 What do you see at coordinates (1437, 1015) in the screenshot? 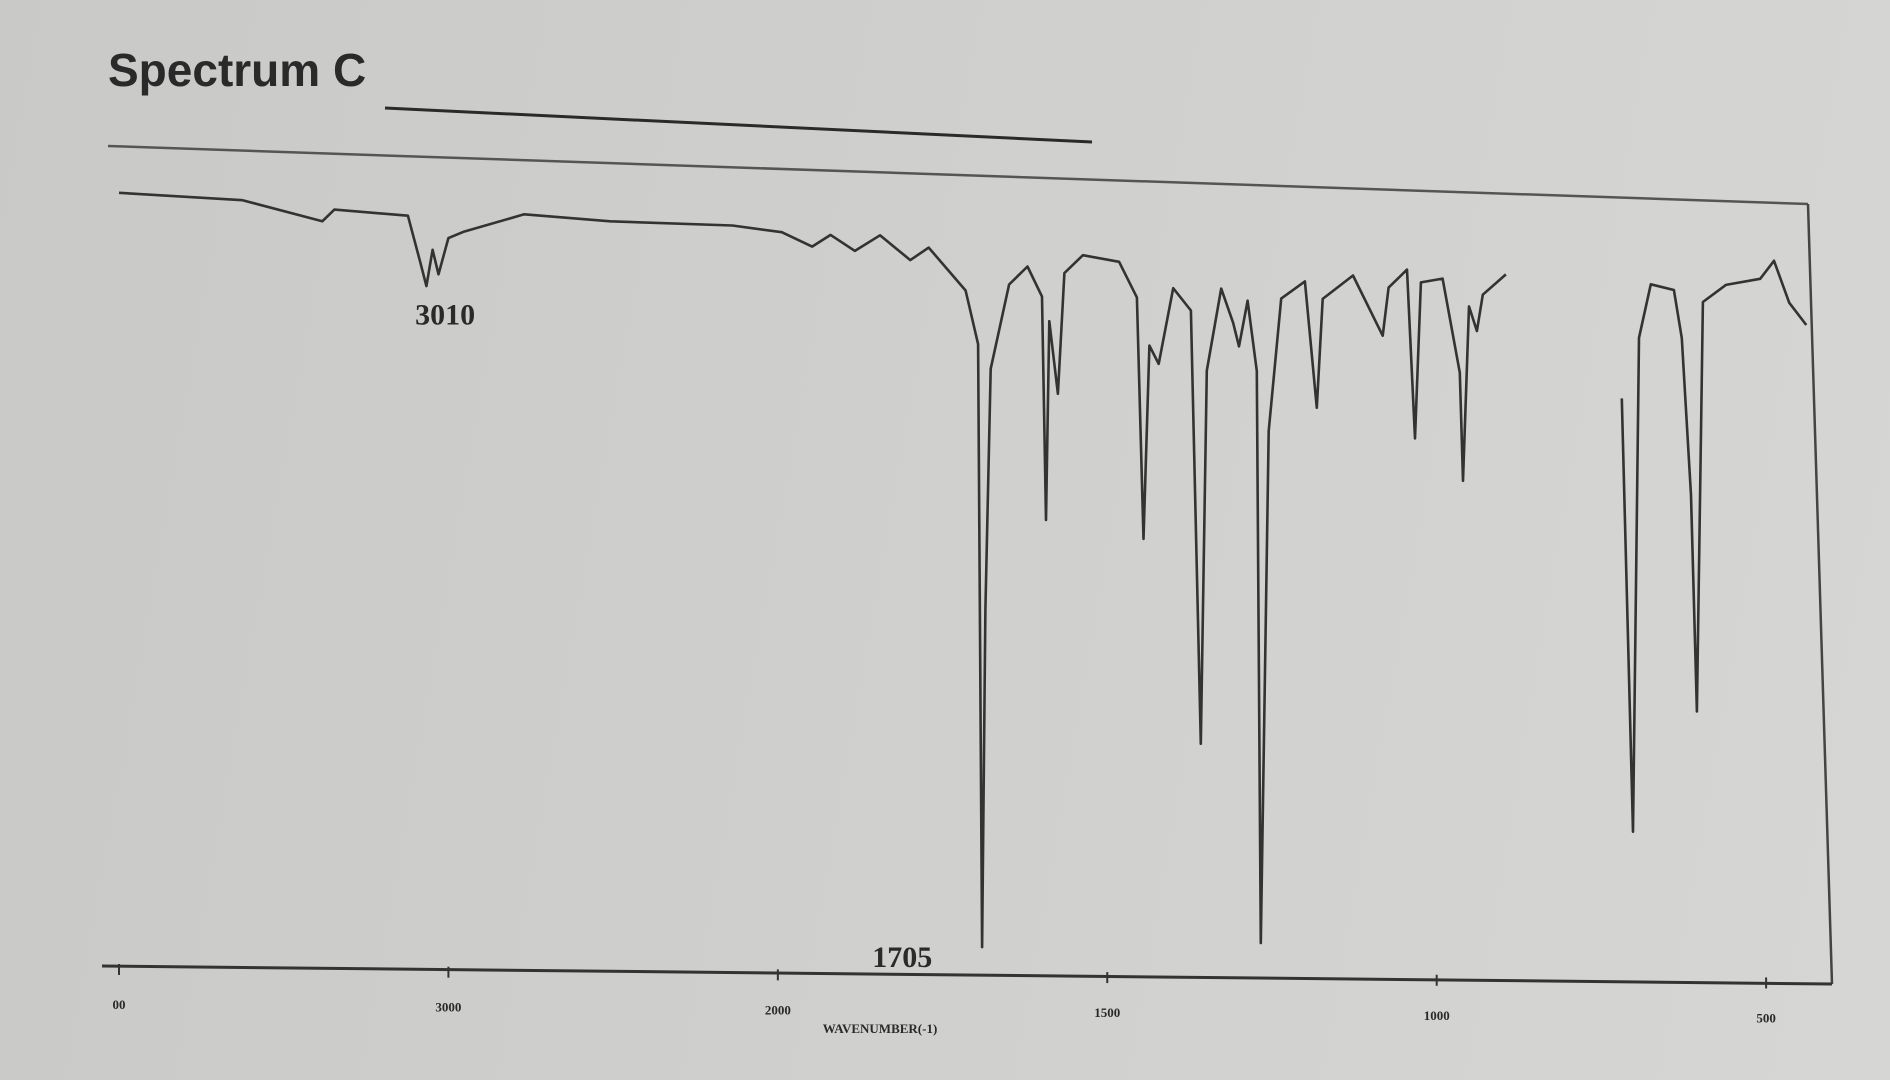
I see `x-tick-label: 1000` at bounding box center [1437, 1015].